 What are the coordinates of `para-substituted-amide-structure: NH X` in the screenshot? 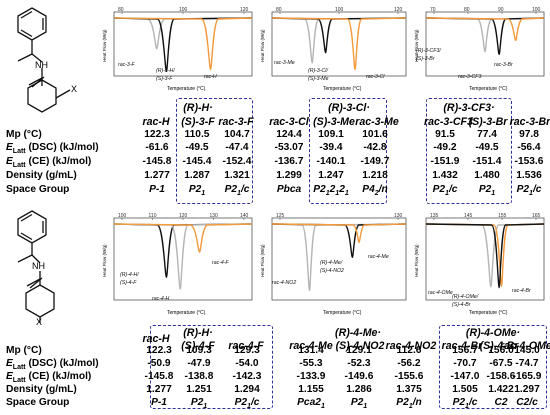 It's located at (36, 267).